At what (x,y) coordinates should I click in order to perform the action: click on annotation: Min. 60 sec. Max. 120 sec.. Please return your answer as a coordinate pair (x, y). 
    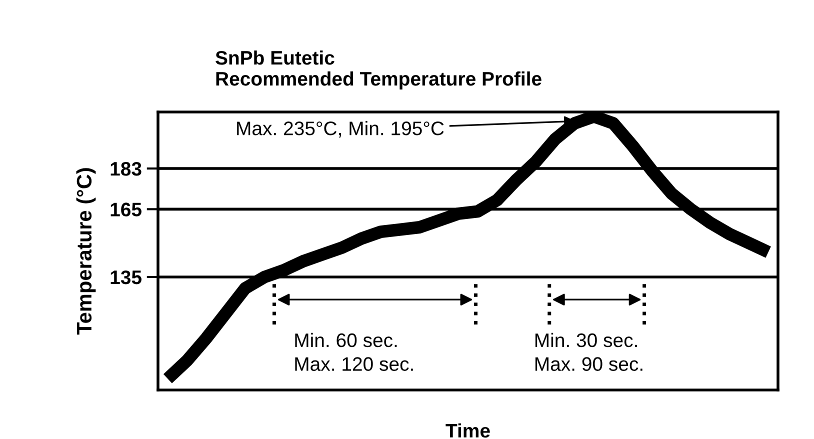
    Looking at the image, I should click on (354, 351).